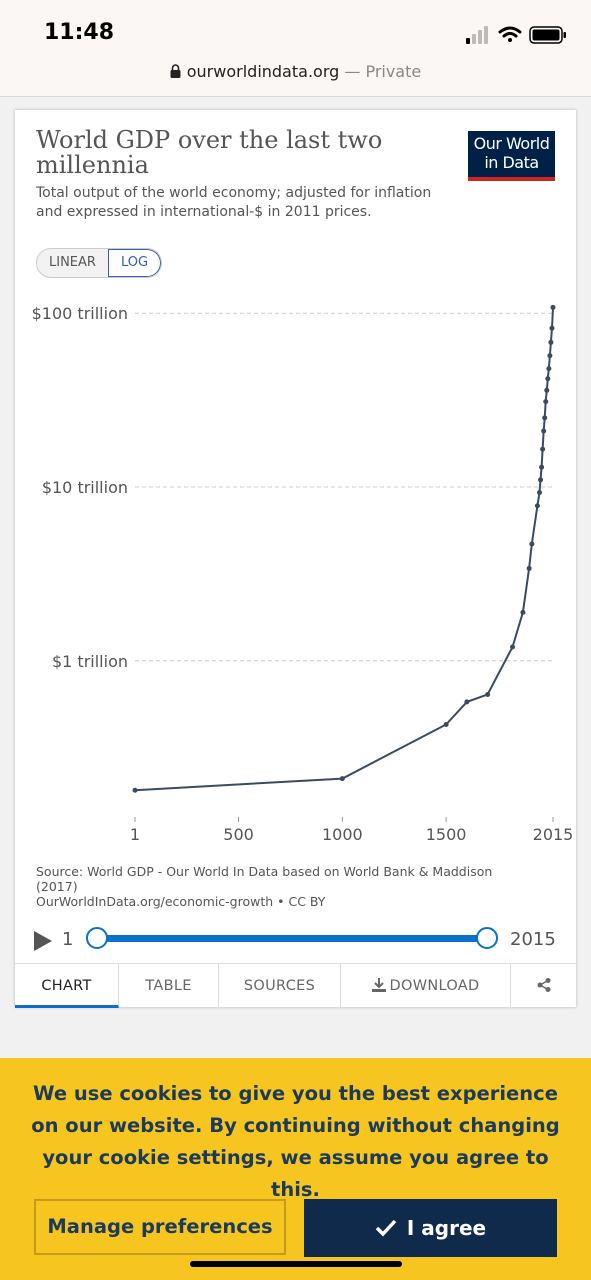 This screenshot has width=591, height=1280. Describe the element at coordinates (477, 35) in the screenshot. I see `signal-icon` at that location.